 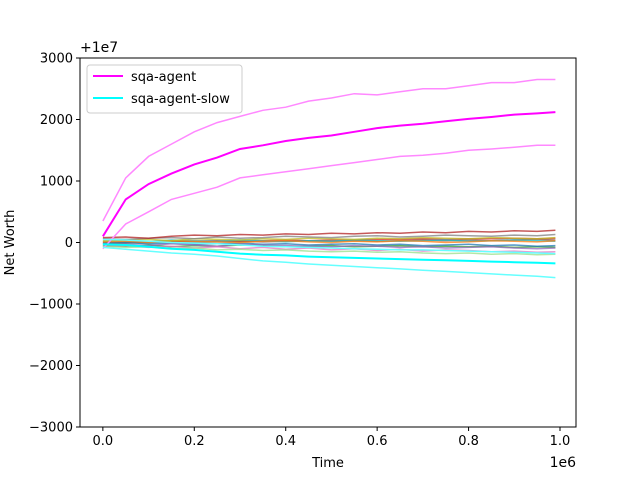 I want to click on y-tick-label: 3000, so click(x=56, y=59).